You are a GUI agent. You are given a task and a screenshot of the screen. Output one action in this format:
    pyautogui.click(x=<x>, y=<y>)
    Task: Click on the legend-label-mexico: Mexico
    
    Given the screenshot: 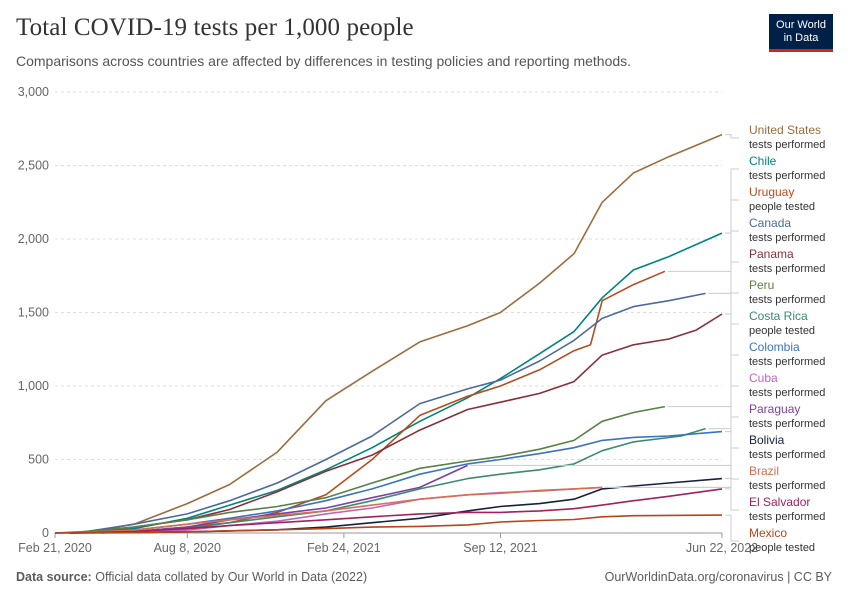 What is the action you would take?
    pyautogui.click(x=768, y=533)
    